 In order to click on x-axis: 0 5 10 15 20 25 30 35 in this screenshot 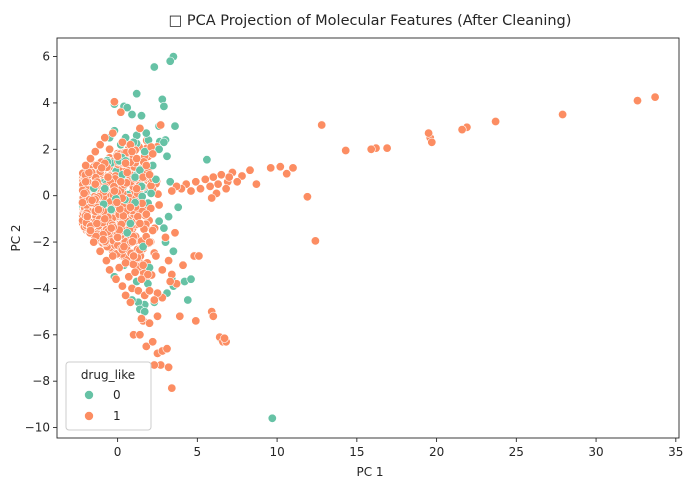, I will do `click(398, 448)`.